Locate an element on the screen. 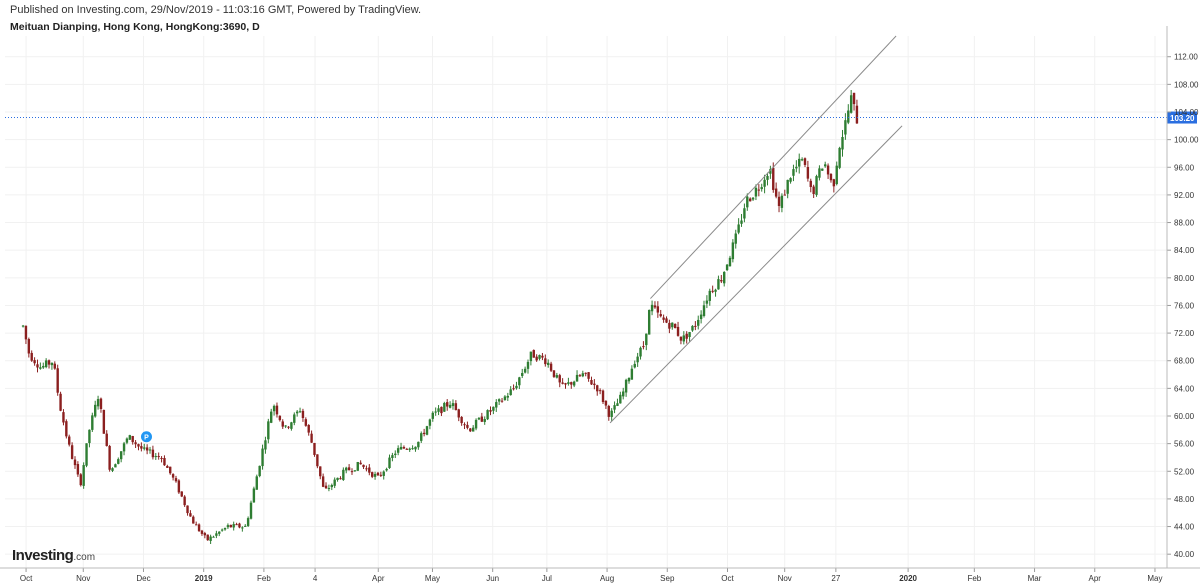  x-tick-label: Mar is located at coordinates (1035, 578).